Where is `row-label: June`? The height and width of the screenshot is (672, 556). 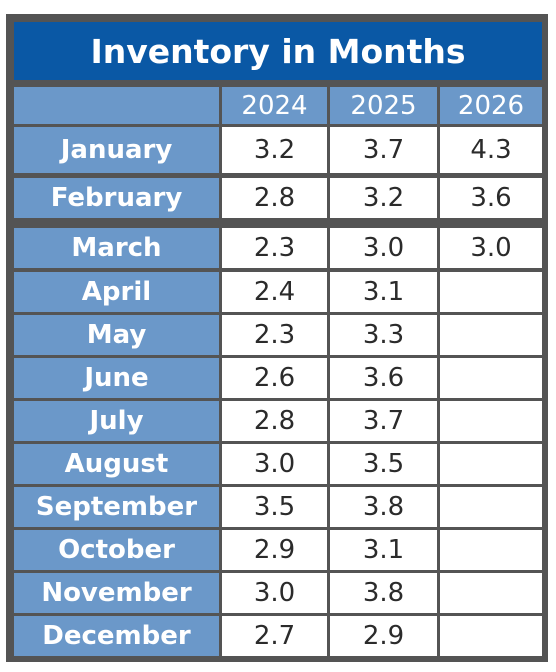
row-label: June is located at coordinates (116, 378).